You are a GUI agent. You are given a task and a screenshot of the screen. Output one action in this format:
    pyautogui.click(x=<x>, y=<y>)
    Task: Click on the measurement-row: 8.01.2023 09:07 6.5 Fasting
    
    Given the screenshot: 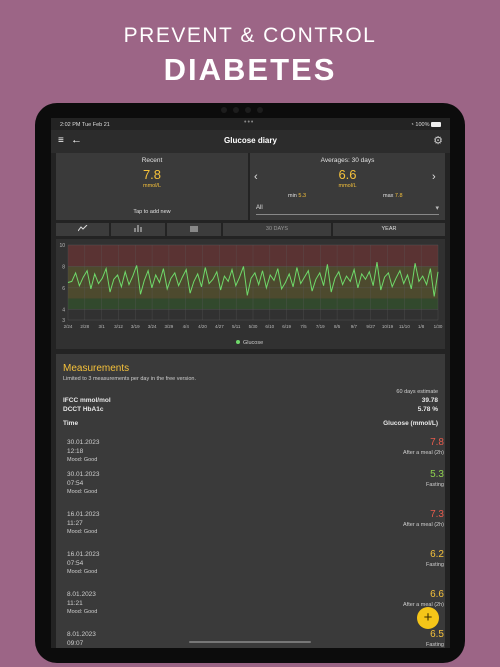 What is the action you would take?
    pyautogui.click(x=255, y=638)
    